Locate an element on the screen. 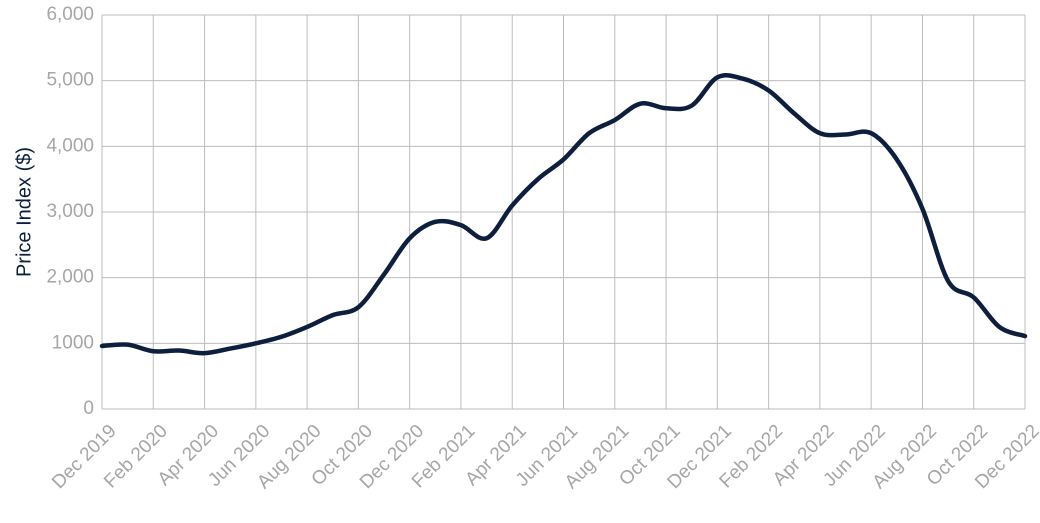 The width and height of the screenshot is (1040, 523). y-tick-label: 4,000 is located at coordinates (70, 145).